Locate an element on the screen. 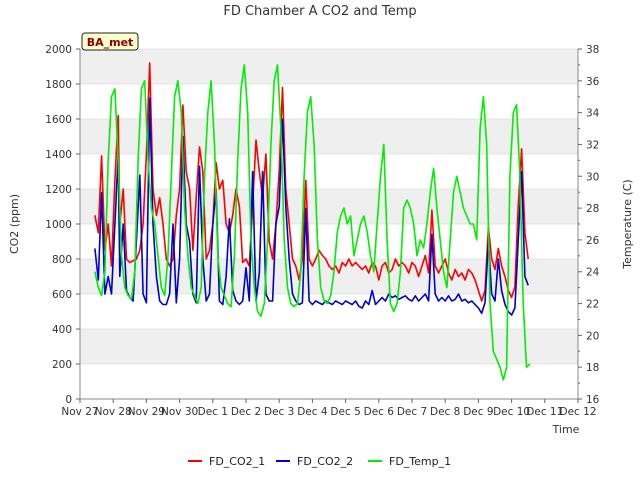  y2-tick-label: 24 is located at coordinates (593, 273).